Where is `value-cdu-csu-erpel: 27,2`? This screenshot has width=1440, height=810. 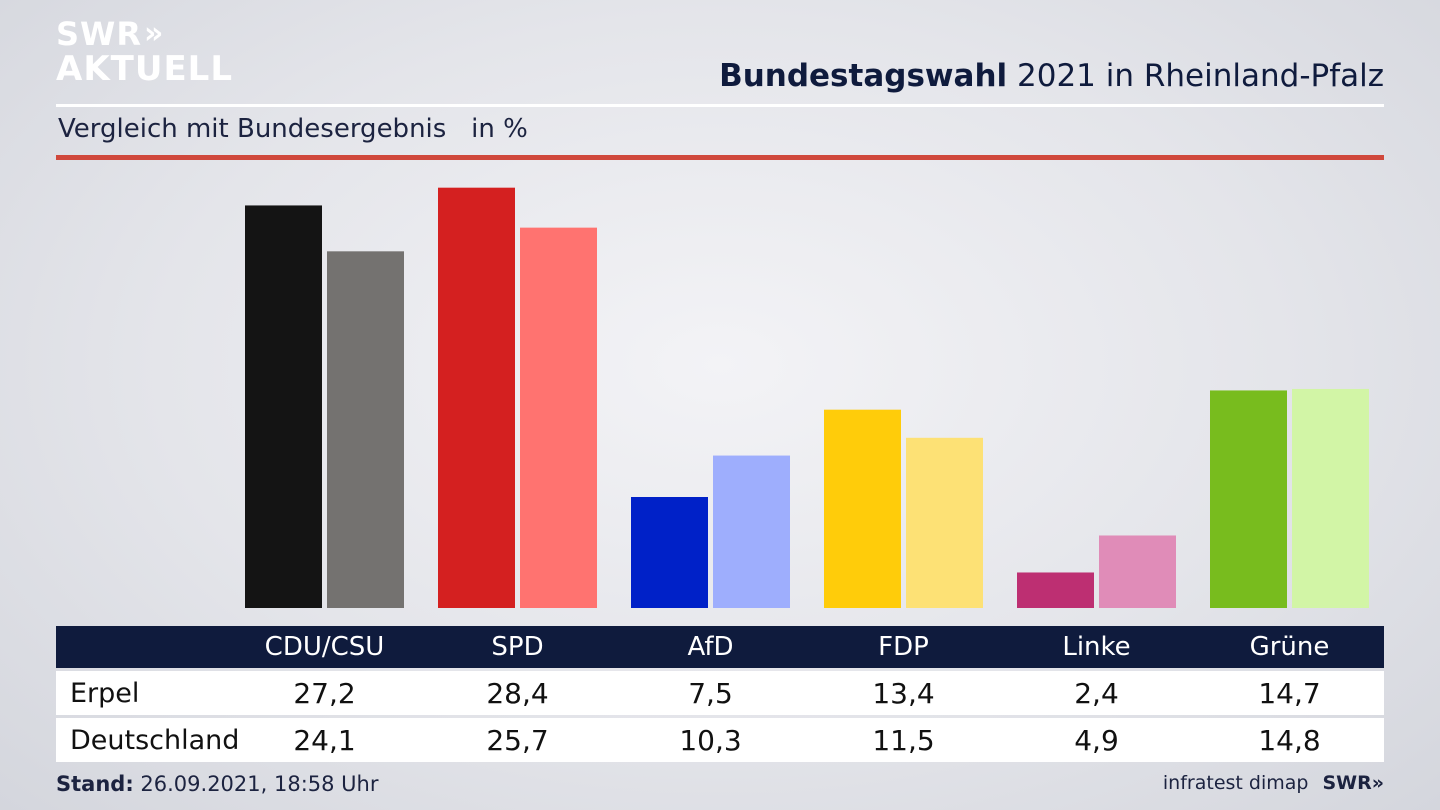 value-cdu-csu-erpel: 27,2 is located at coordinates (324, 693).